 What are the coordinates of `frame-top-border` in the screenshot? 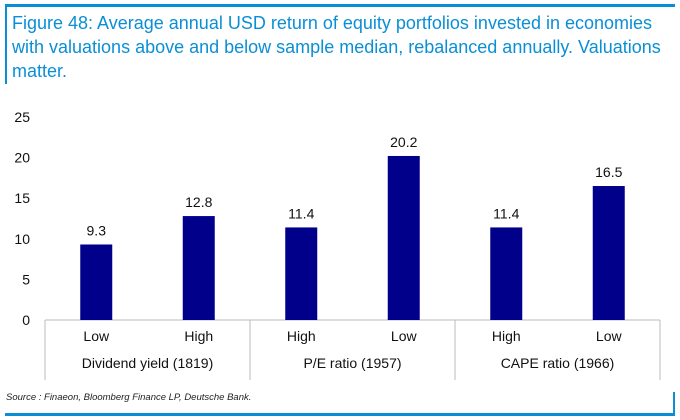 It's located at (340, 5).